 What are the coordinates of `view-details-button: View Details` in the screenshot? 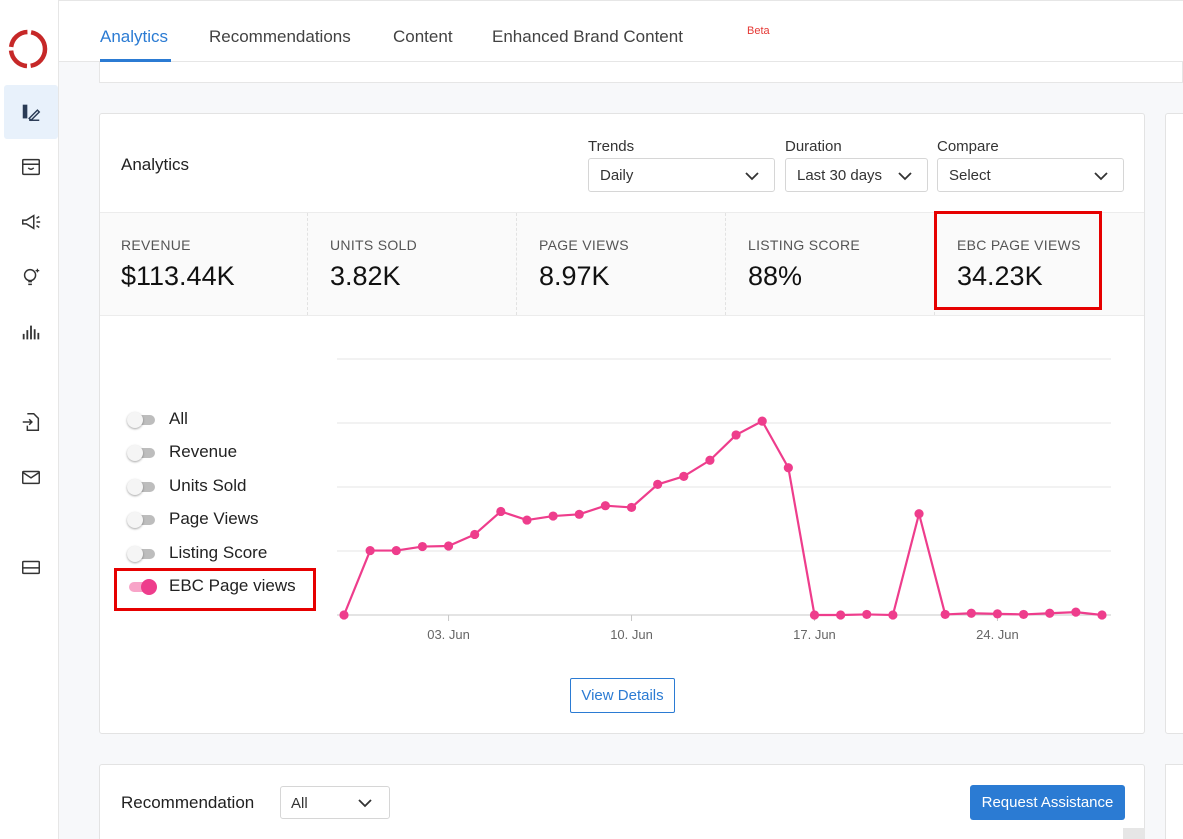 It's located at (622, 695).